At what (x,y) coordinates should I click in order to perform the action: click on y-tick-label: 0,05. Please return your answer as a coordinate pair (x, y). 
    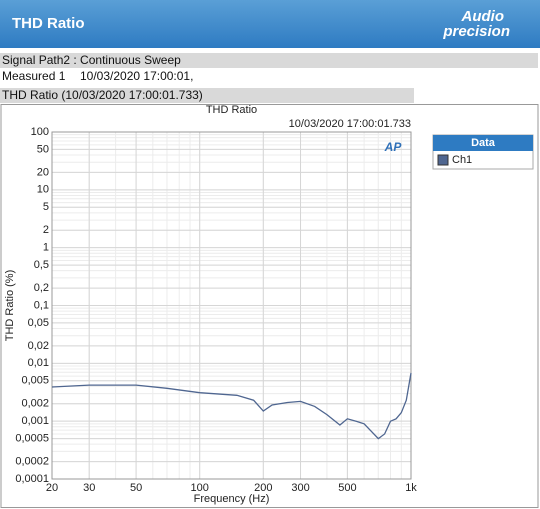
    Looking at the image, I should click on (38, 323).